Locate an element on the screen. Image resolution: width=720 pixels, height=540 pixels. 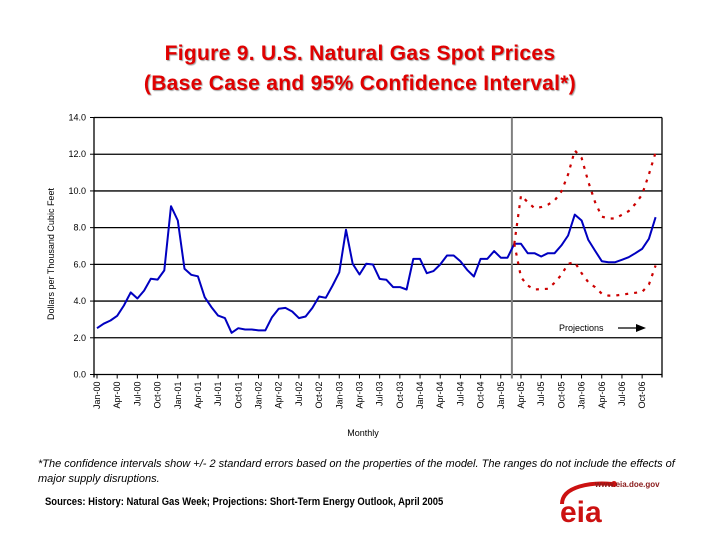
x-tick-label: Apr-05 is located at coordinates (521, 395).